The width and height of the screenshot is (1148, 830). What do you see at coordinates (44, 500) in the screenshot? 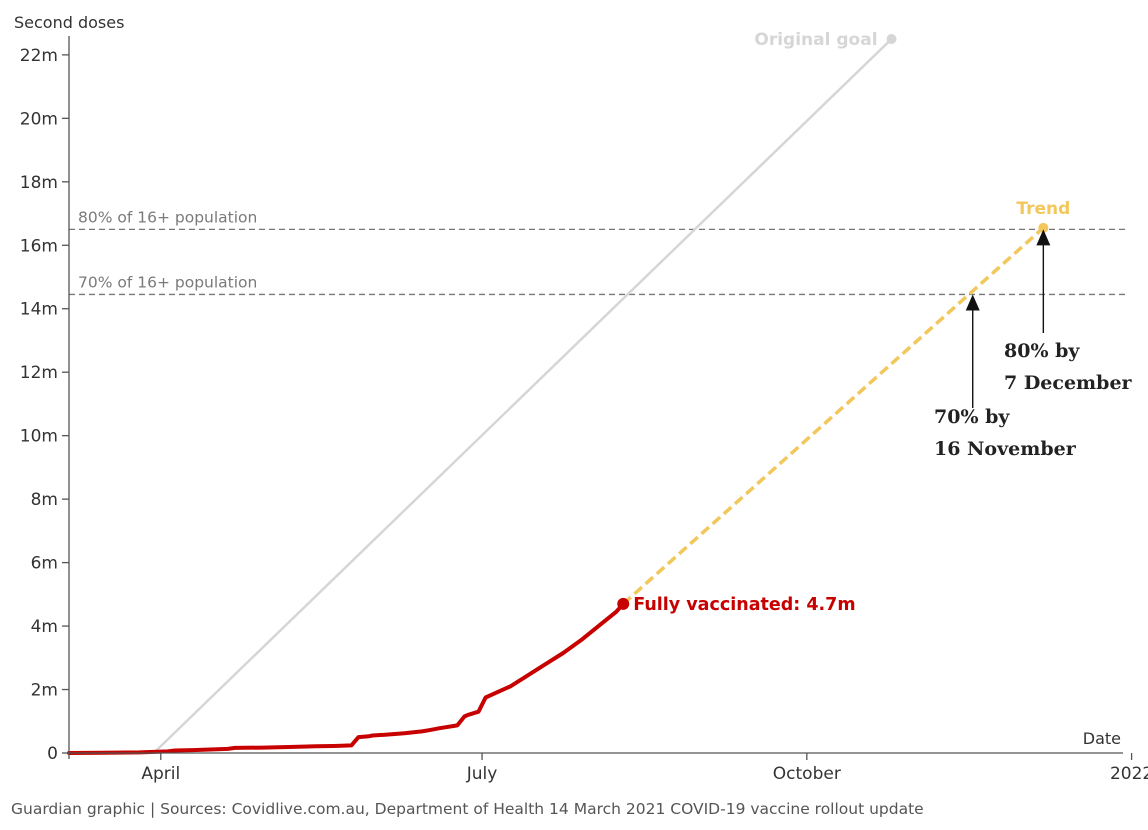
I see `y-tick-label: 8m` at bounding box center [44, 500].